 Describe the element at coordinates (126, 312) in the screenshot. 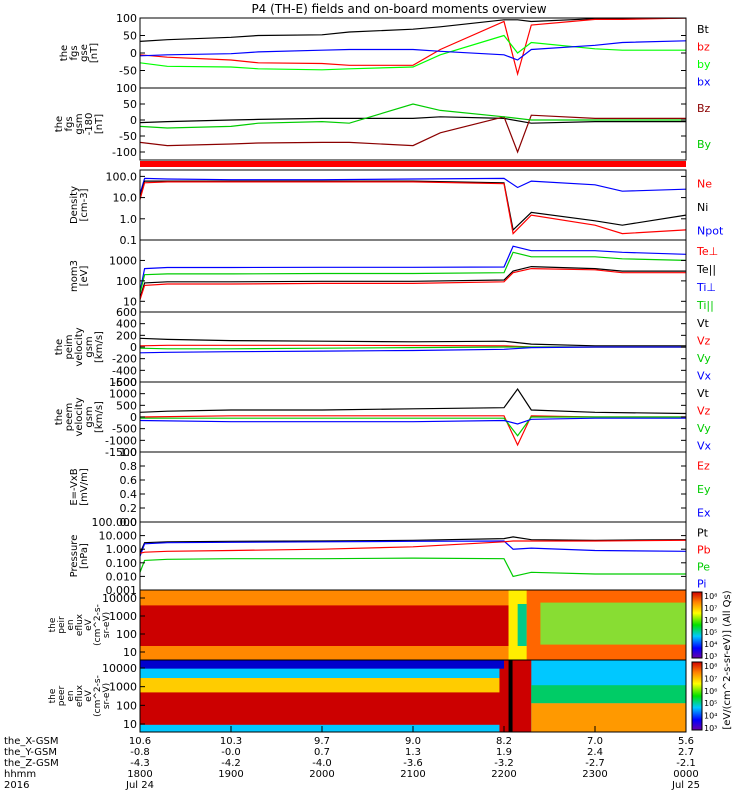

I see `y-tick-label: 600` at that location.